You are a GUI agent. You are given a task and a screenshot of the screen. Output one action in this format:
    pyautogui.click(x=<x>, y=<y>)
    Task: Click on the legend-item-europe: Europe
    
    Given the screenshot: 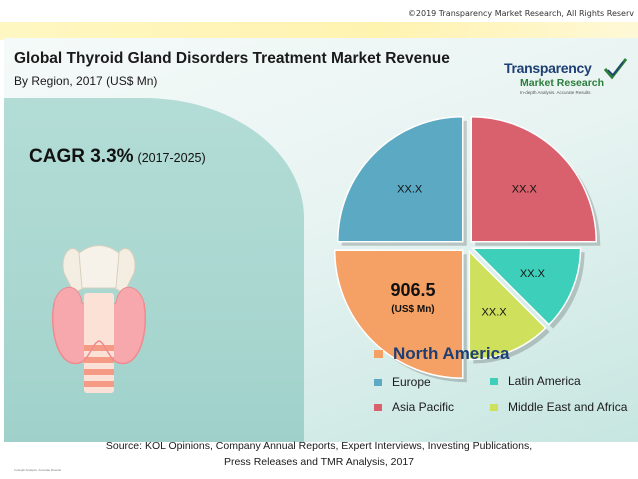 What is the action you would take?
    pyautogui.click(x=402, y=382)
    